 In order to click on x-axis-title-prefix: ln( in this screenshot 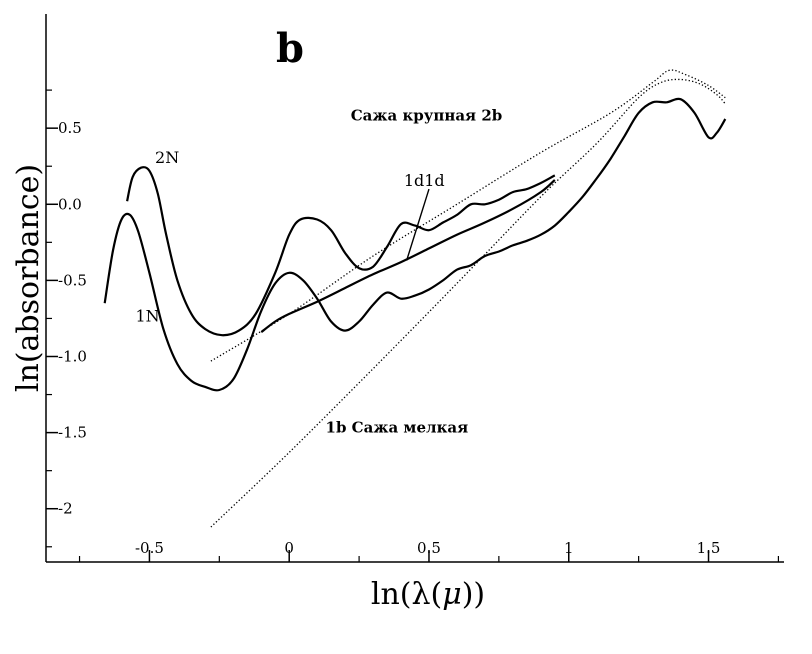, I will do `click(391, 594)`.